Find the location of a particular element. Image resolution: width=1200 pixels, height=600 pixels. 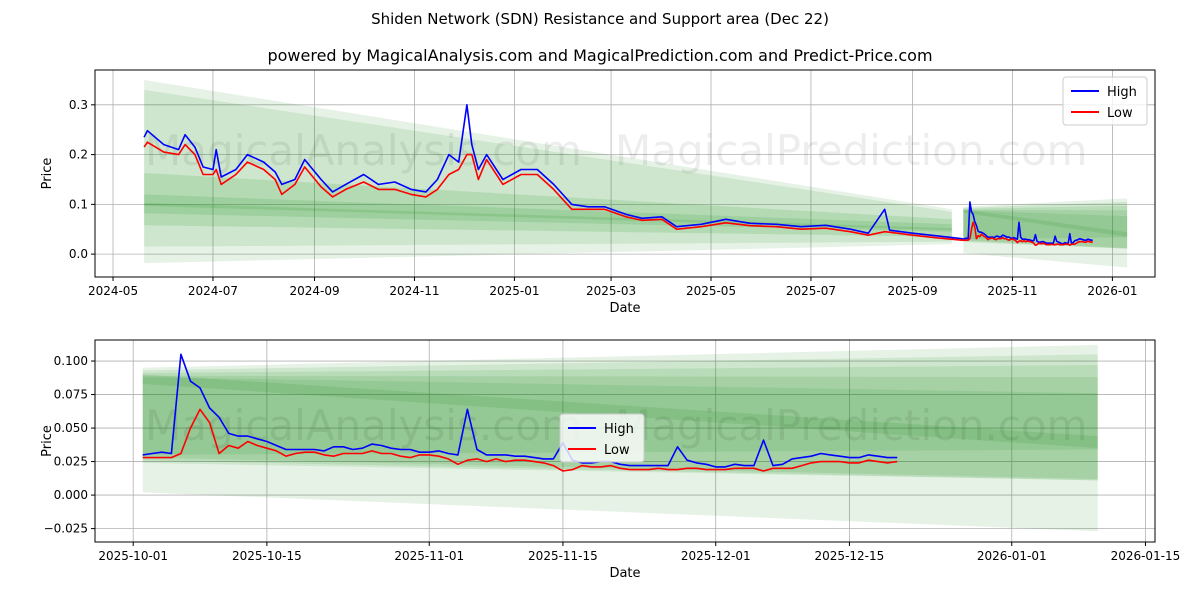

y-tick-label: 0.100 is located at coordinates (71, 361).